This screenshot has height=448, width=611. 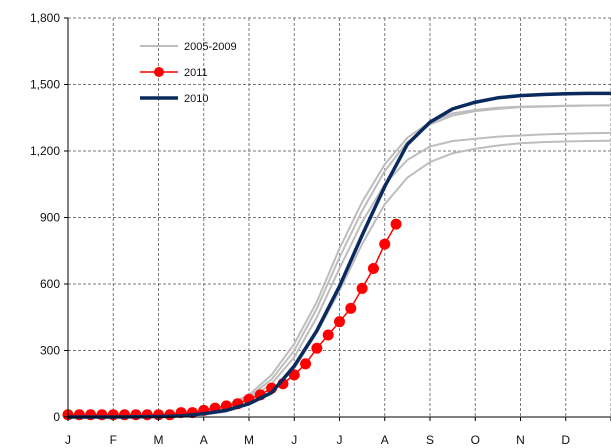 I want to click on x-tick-label: S, so click(x=430, y=440).